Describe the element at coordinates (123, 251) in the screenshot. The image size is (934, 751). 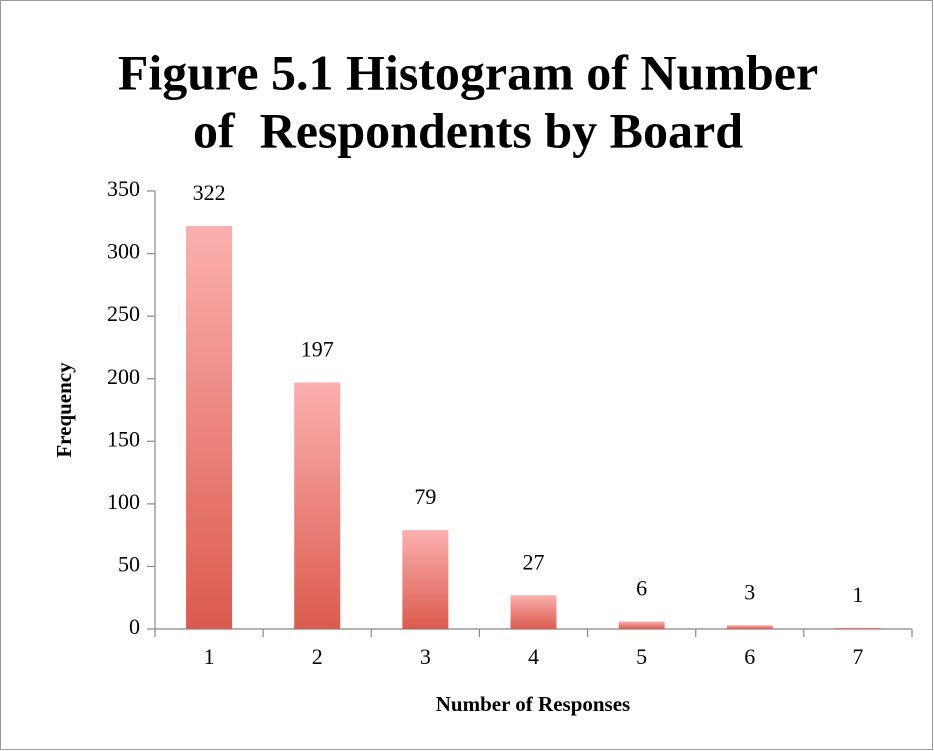
I see `y-tick-label: 300` at that location.